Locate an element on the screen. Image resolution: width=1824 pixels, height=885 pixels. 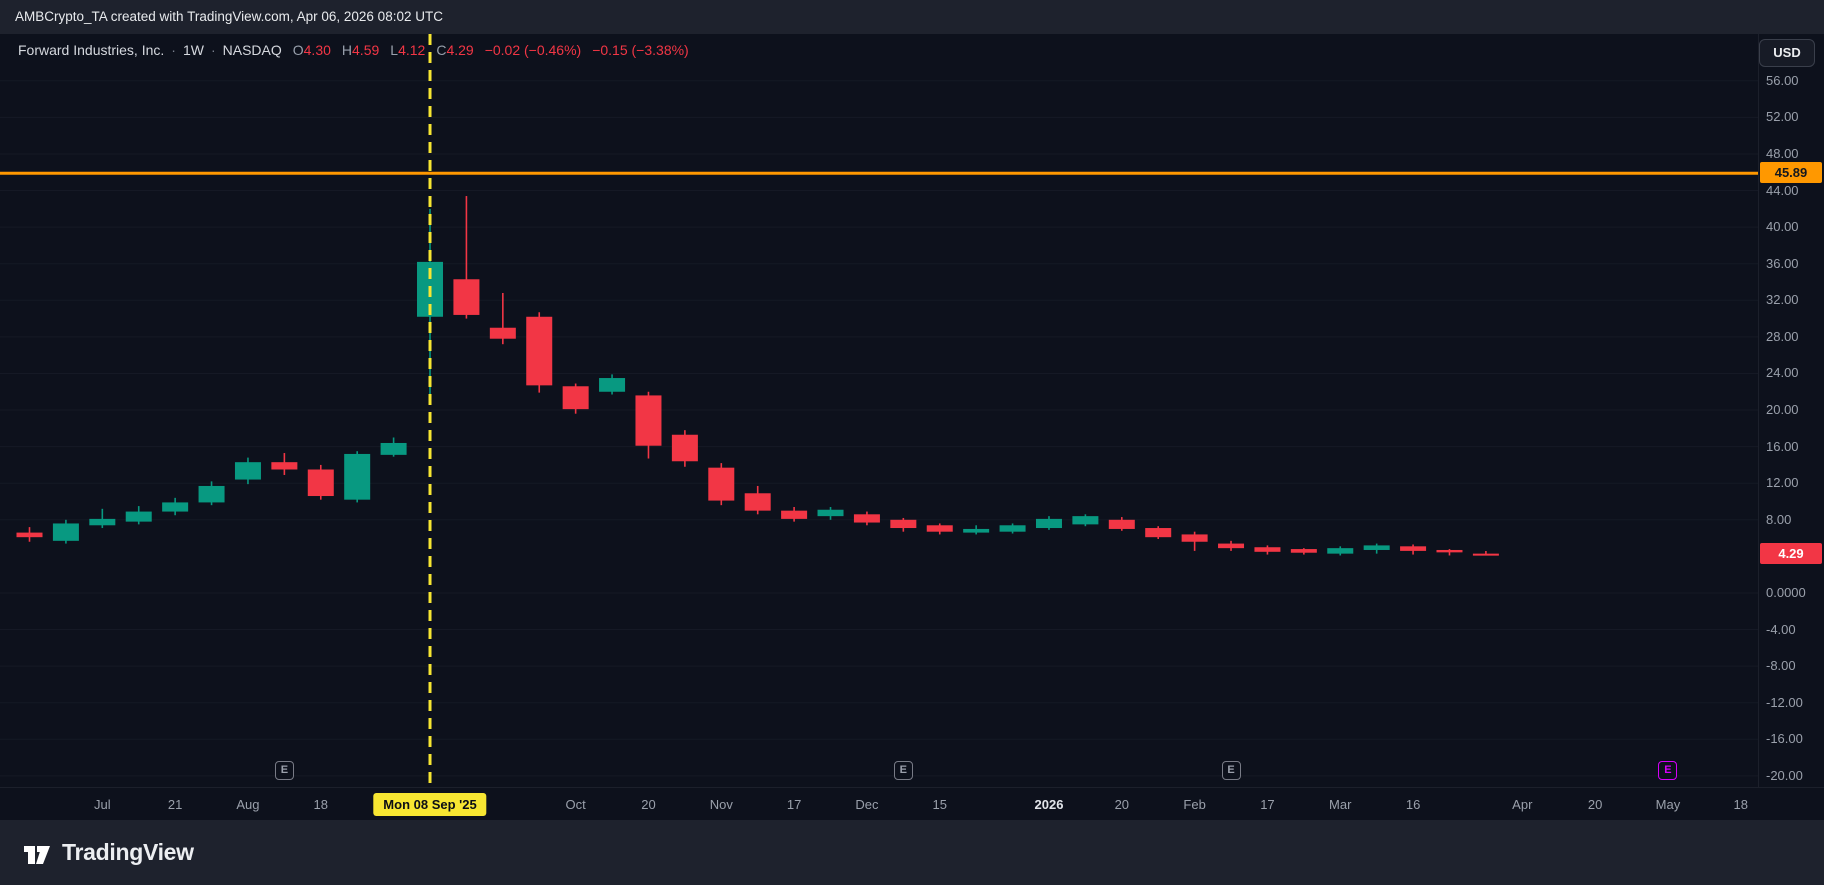
ohlc-open: O4.30 is located at coordinates (311, 50).